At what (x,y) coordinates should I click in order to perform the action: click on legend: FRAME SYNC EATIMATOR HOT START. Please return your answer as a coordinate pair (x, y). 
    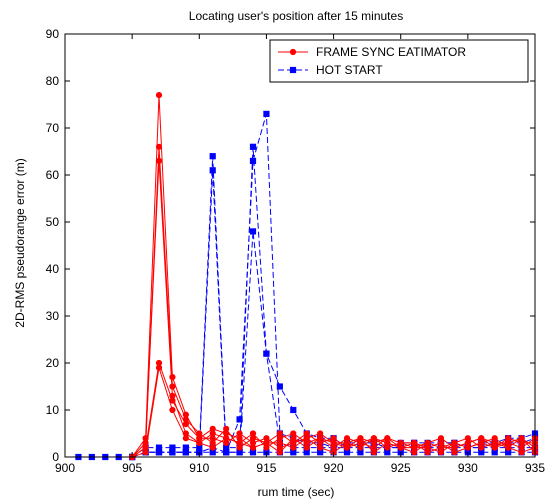
    Looking at the image, I should click on (399, 61).